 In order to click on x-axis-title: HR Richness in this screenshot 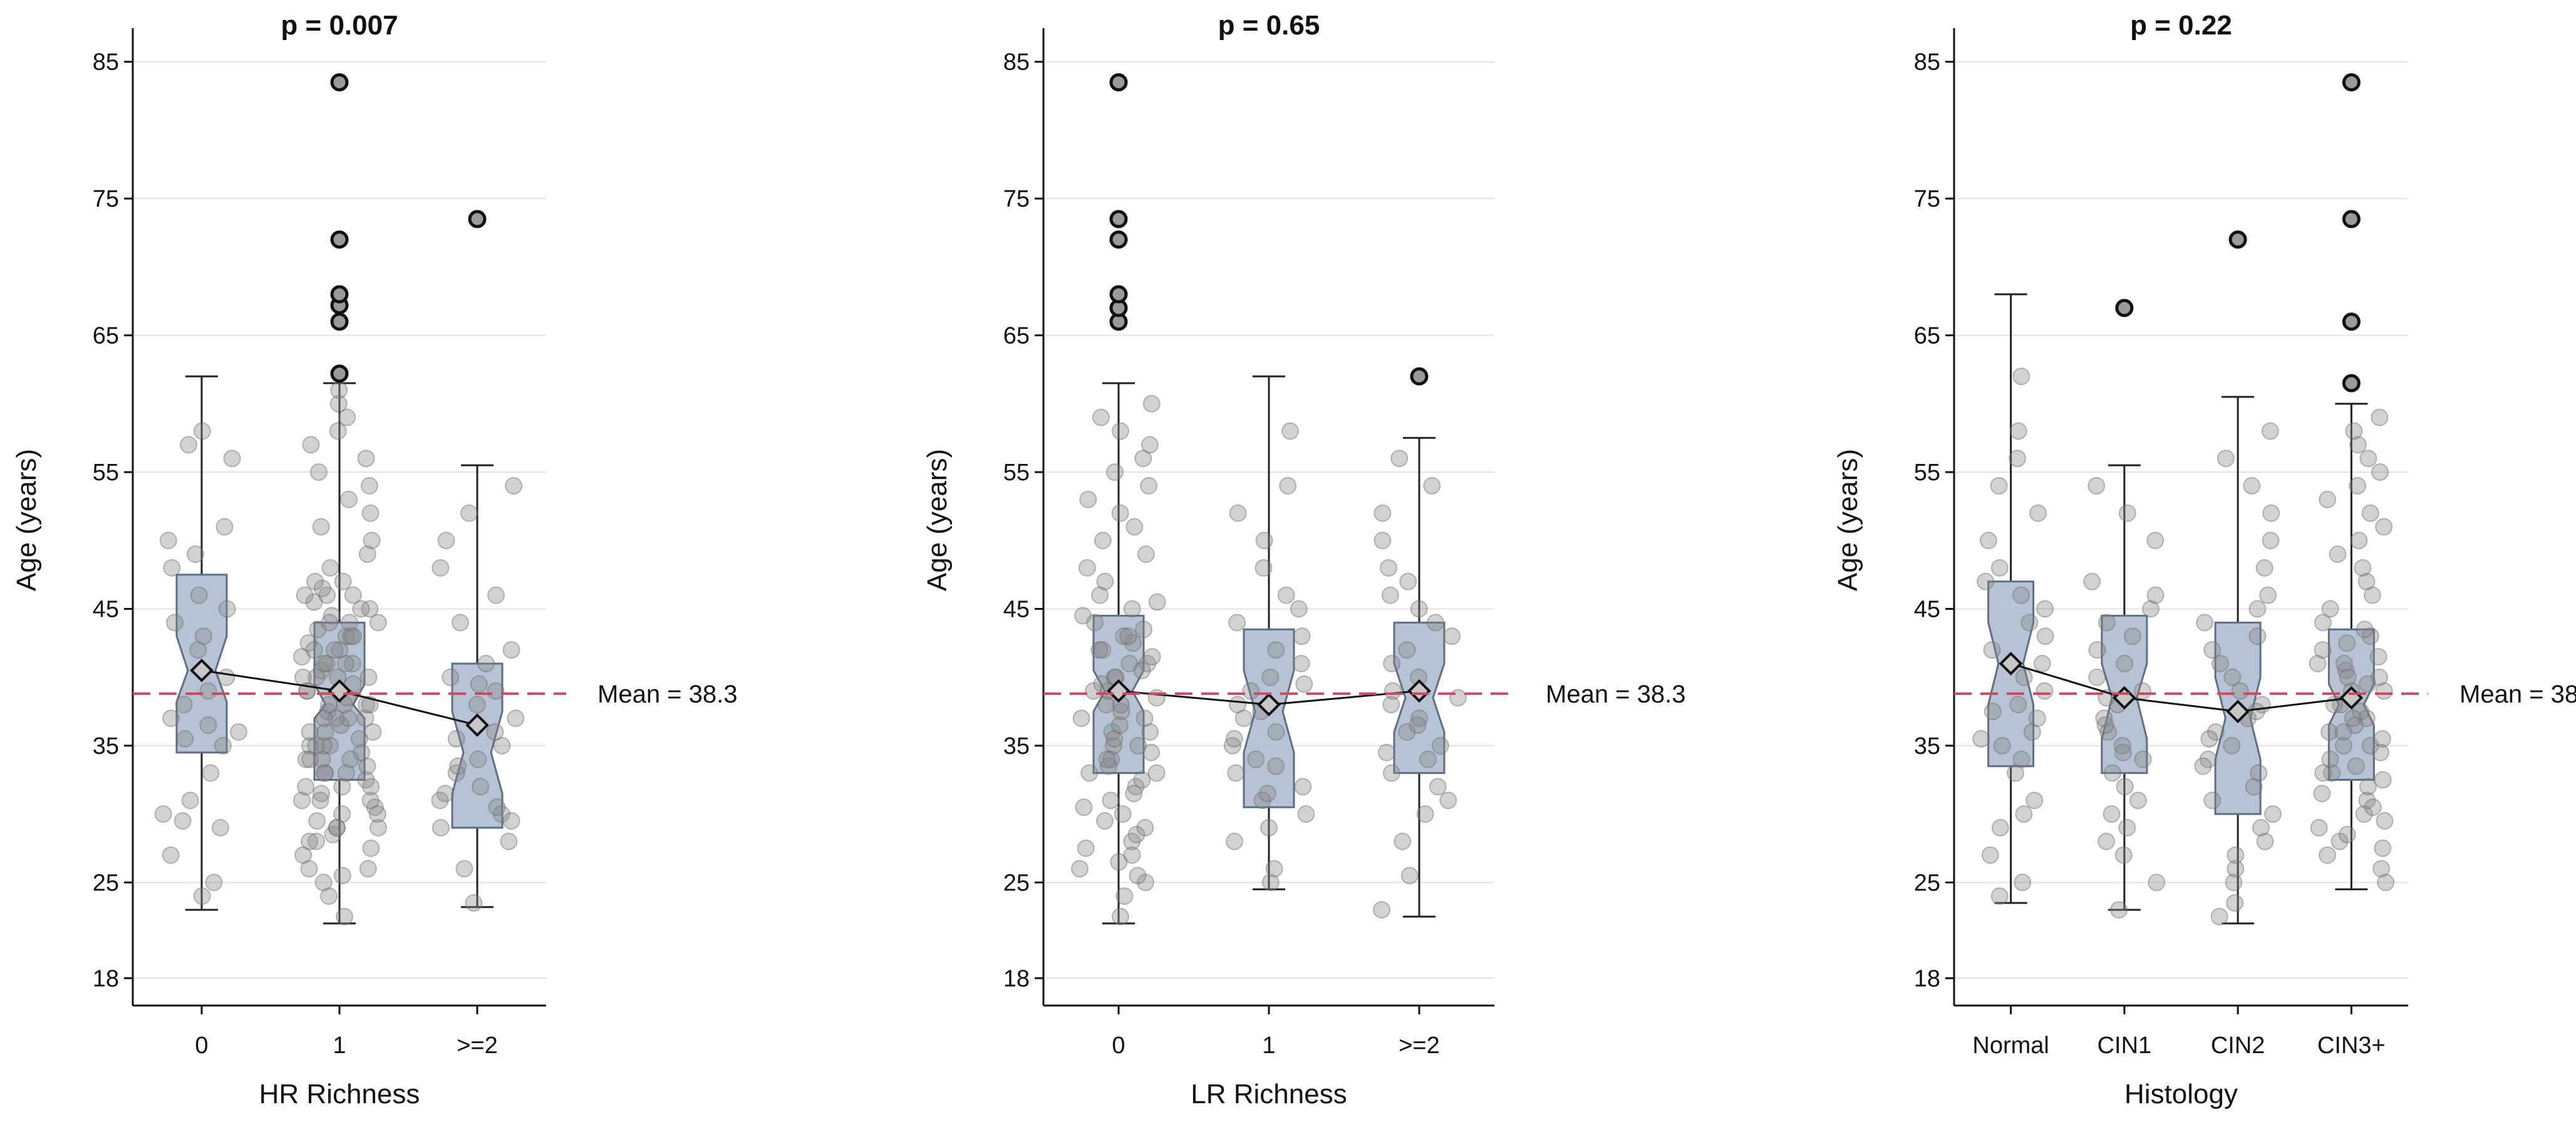, I will do `click(339, 1094)`.